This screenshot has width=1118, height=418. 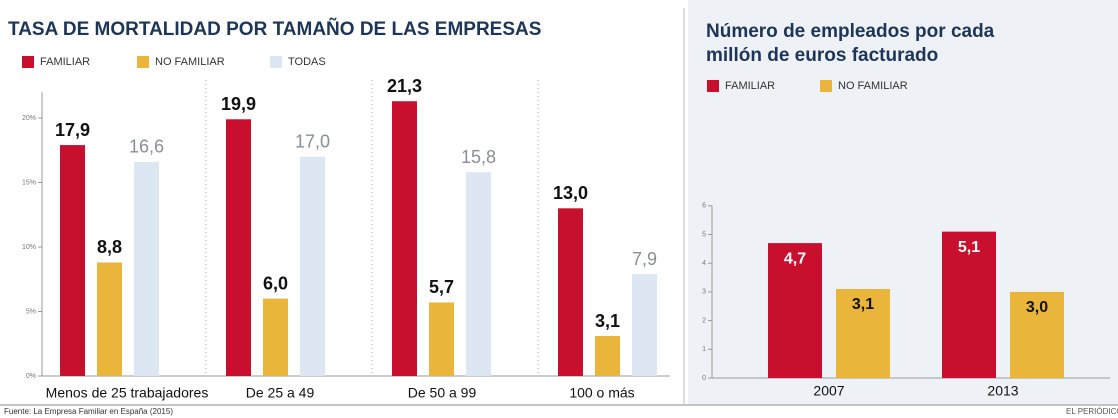 I want to click on y-tick-label: 0, so click(x=704, y=378).